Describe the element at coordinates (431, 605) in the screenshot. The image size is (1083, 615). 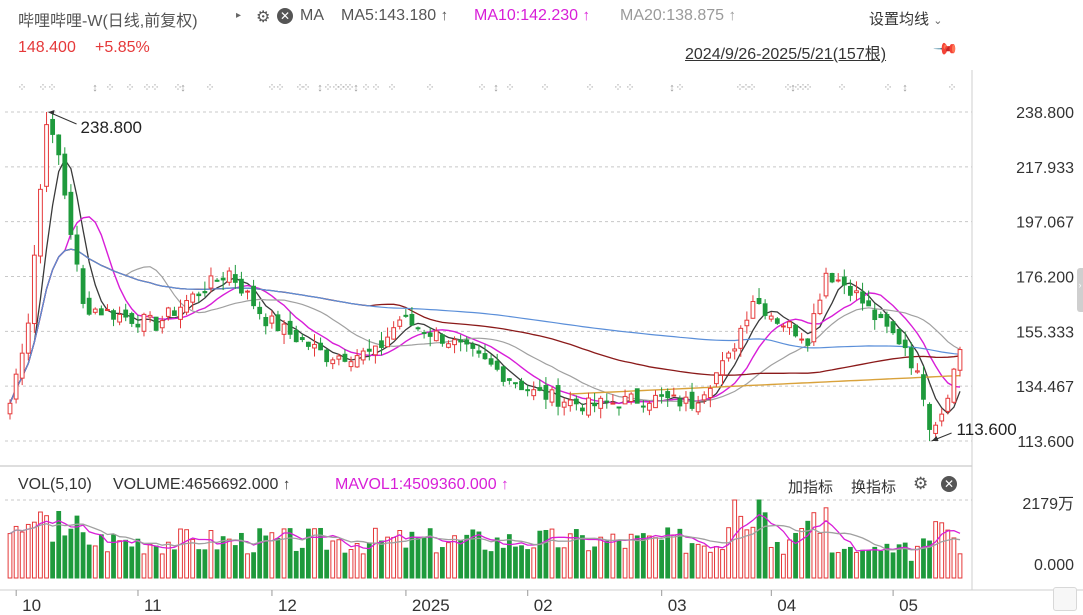
I see `month-label: 2025` at that location.